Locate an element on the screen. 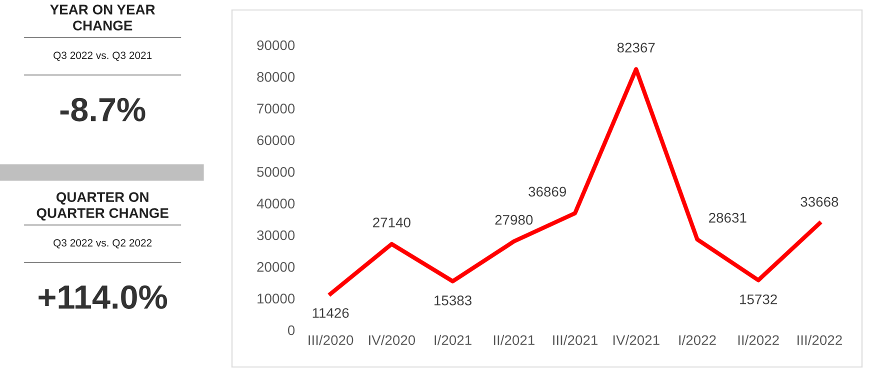  data-label: 28631 is located at coordinates (727, 217).